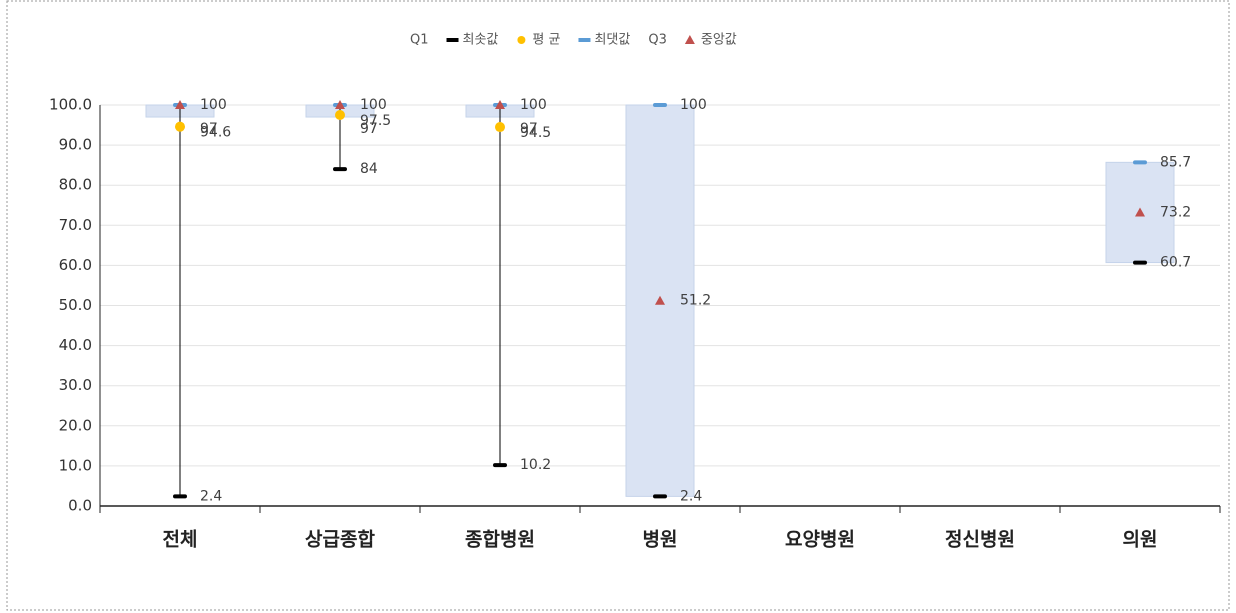 Image resolution: width=1236 pixels, height=613 pixels. What do you see at coordinates (75, 345) in the screenshot?
I see `y-tick-label: 40.0` at bounding box center [75, 345].